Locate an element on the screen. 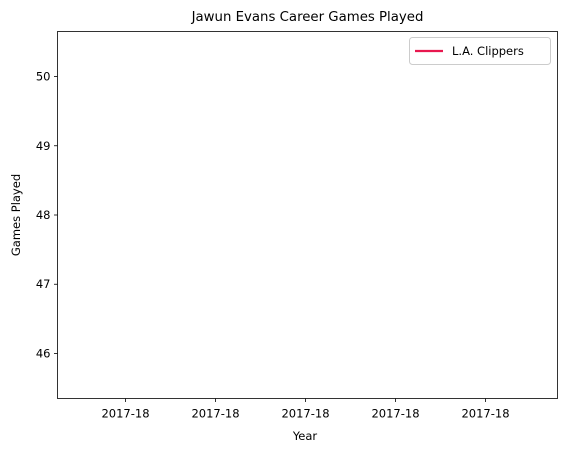 The height and width of the screenshot is (453, 566). y-tick-label: 50 is located at coordinates (43, 77).